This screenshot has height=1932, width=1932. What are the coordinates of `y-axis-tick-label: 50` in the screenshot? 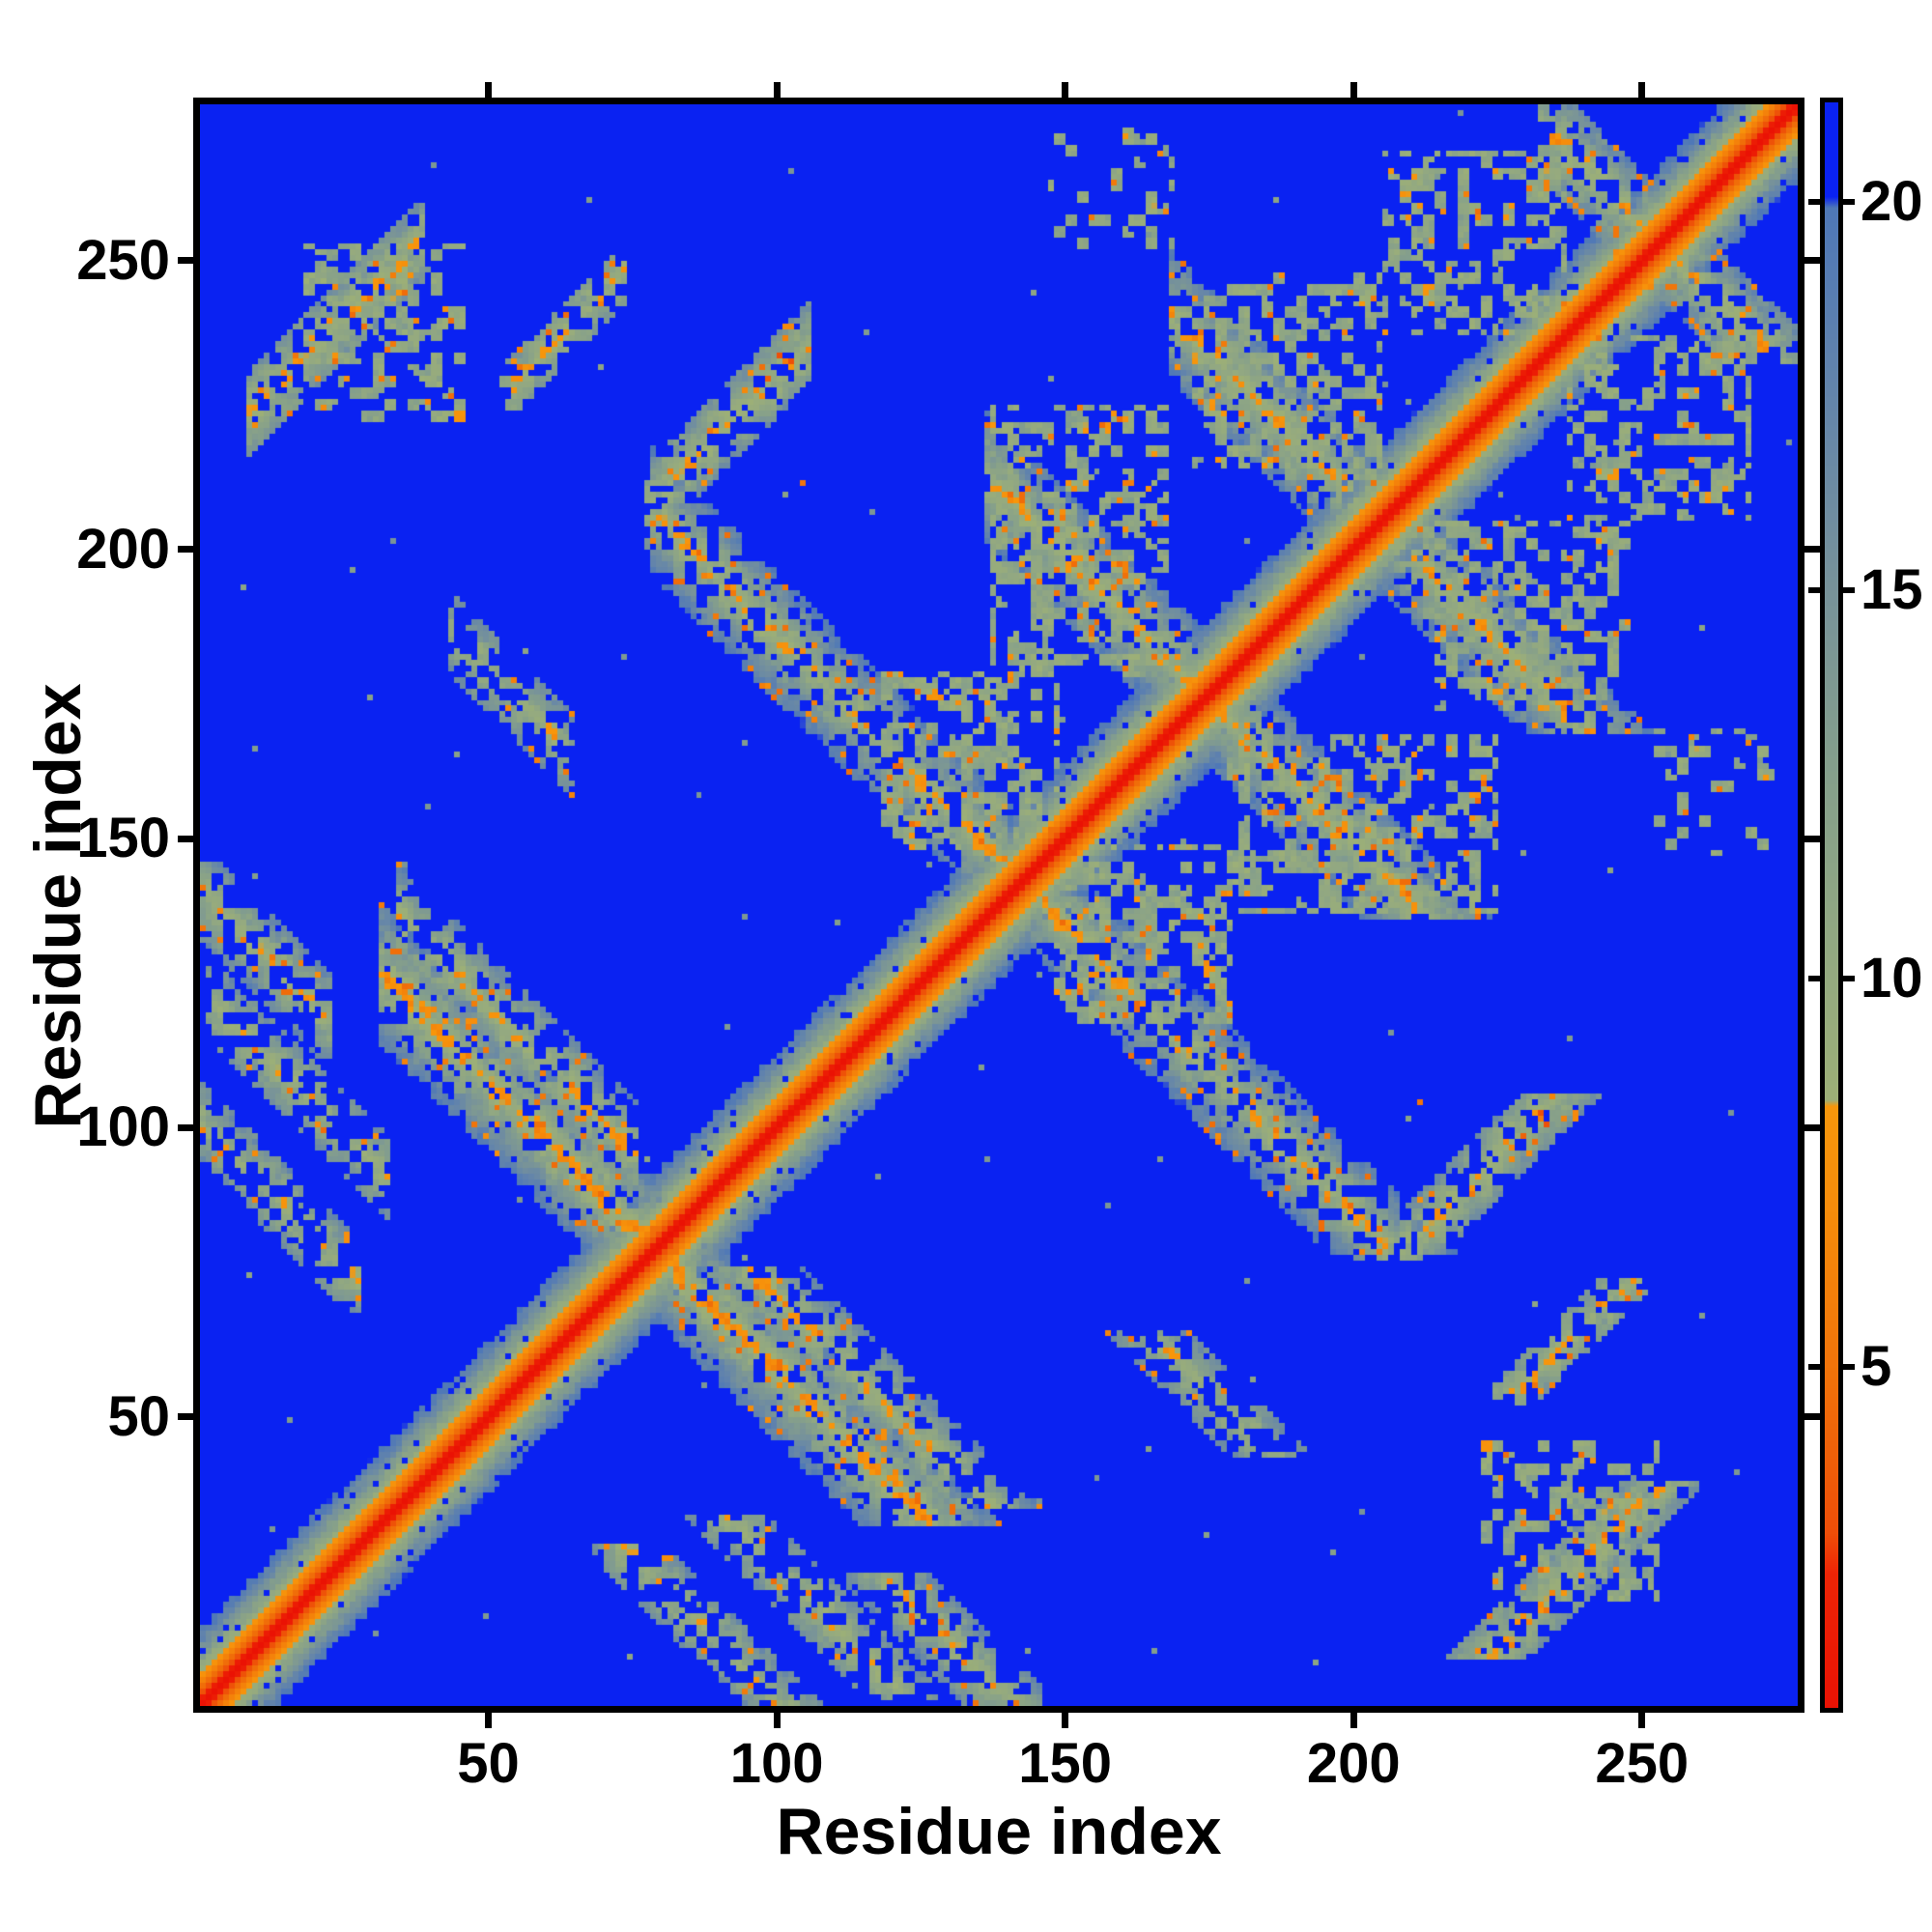 It's located at (138, 1416).